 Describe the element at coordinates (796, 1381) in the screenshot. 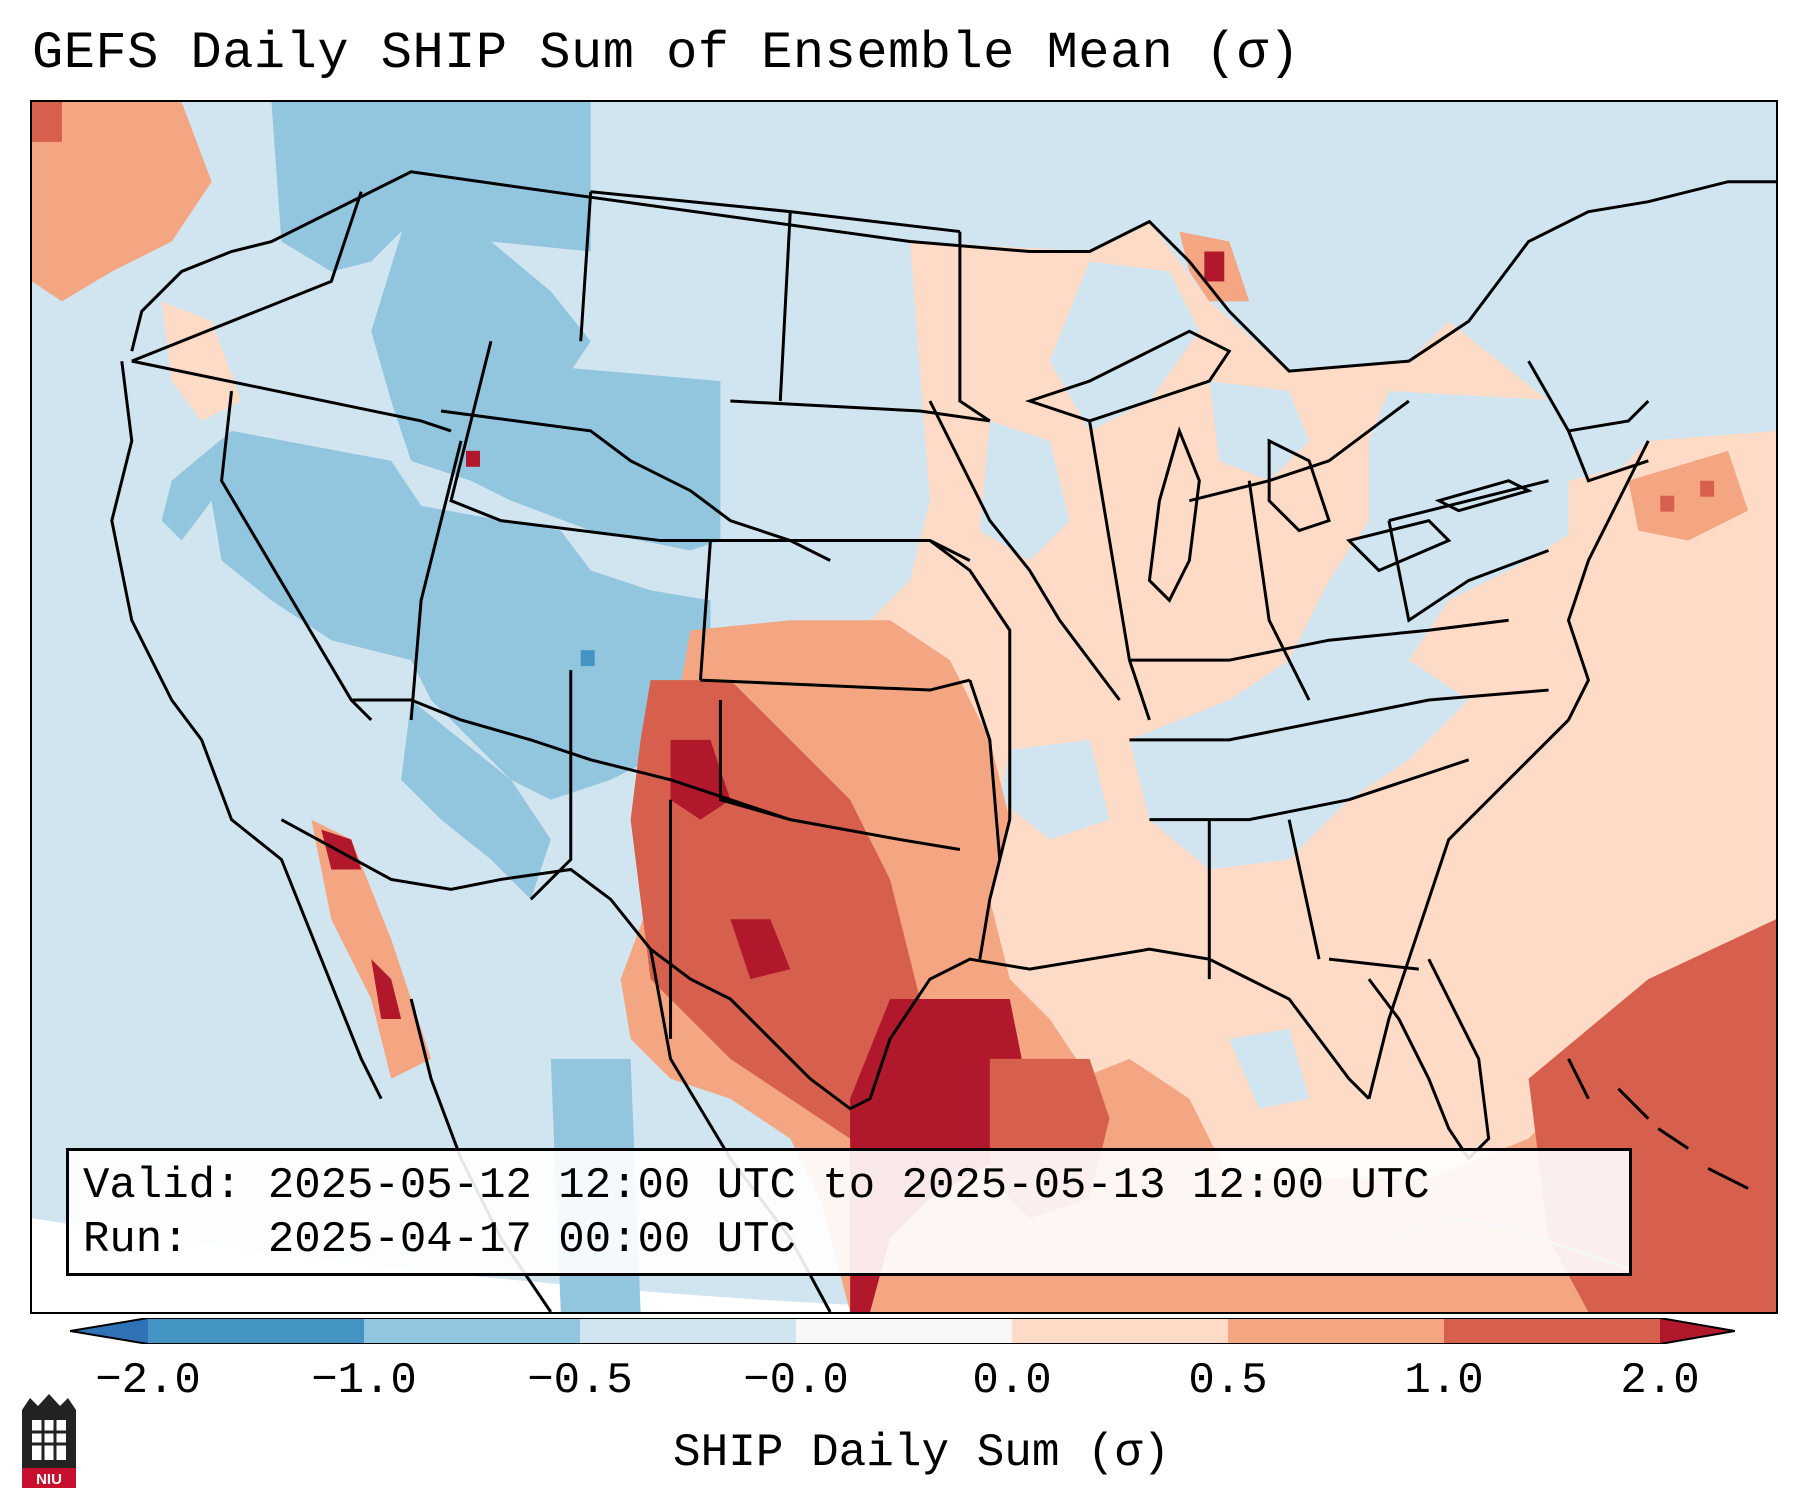

I see `colorbar-tick-label: −0.0` at that location.